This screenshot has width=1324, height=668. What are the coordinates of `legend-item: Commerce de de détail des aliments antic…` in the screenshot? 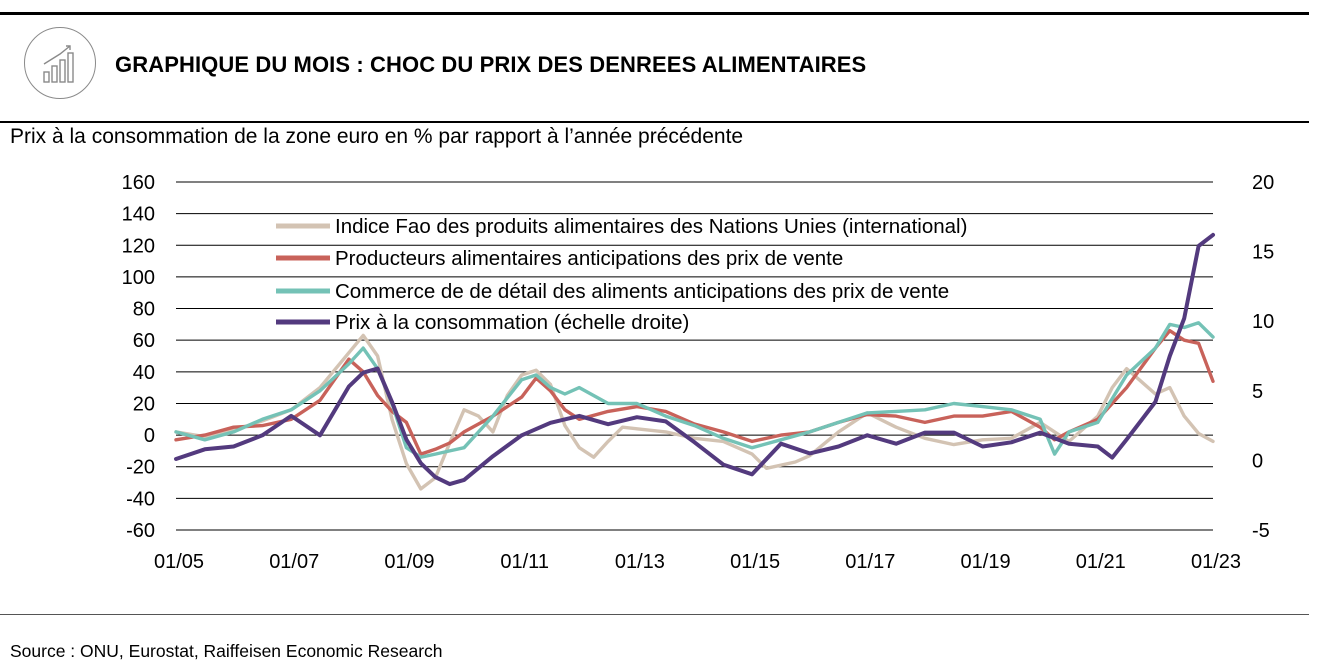 It's located at (612, 291).